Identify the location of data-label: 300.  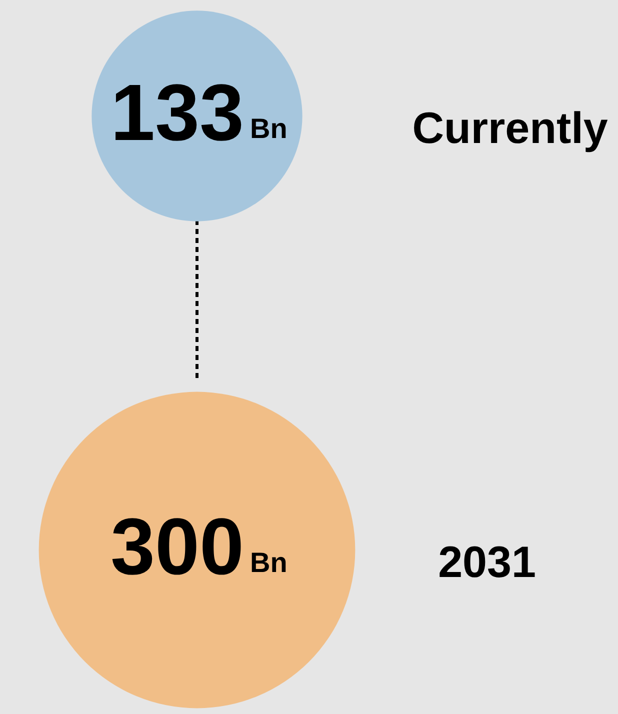
(177, 546).